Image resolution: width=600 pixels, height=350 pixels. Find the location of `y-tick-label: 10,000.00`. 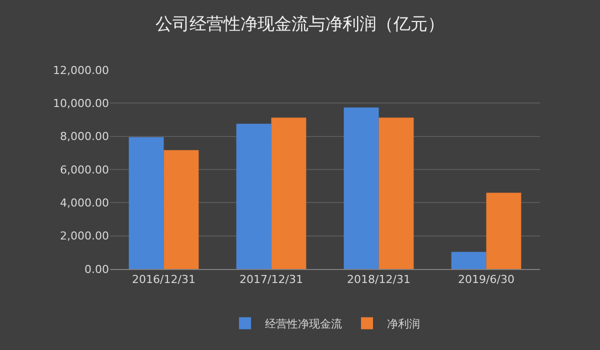

y-tick-label: 10,000.00 is located at coordinates (81, 103).